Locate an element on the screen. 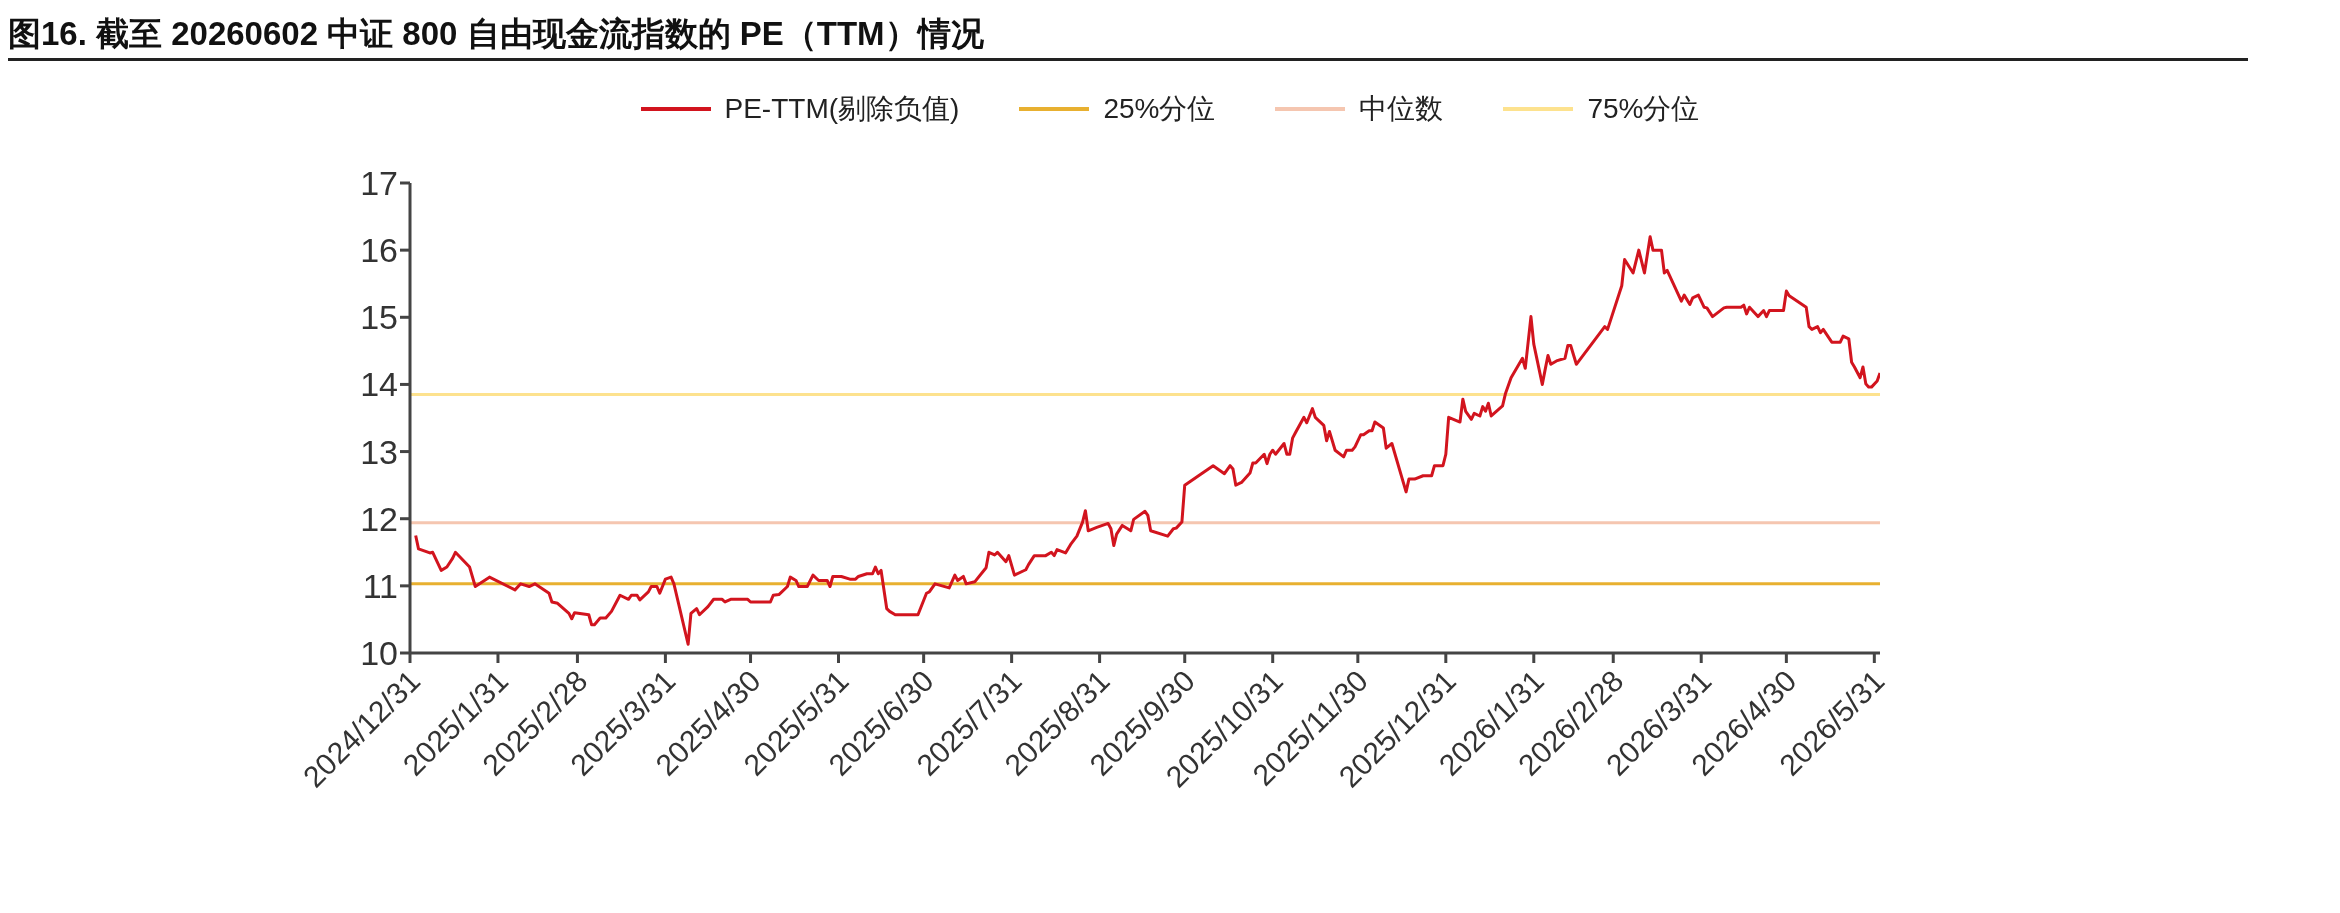 The width and height of the screenshot is (2340, 913). y-tick-label: 12 is located at coordinates (379, 518).